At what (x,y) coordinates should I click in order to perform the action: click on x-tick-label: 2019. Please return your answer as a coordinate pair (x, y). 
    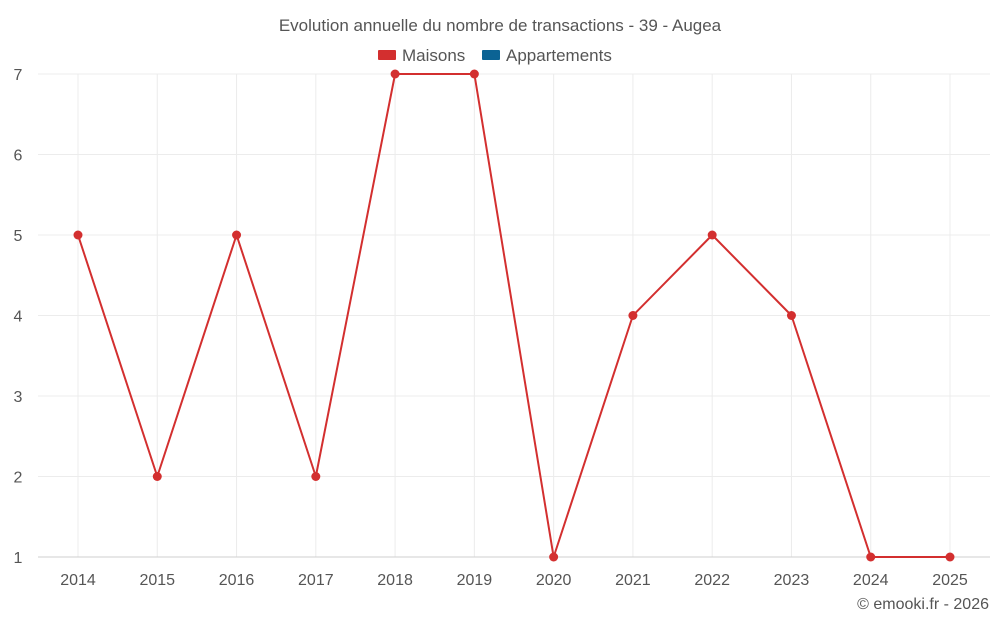
    Looking at the image, I should click on (475, 580).